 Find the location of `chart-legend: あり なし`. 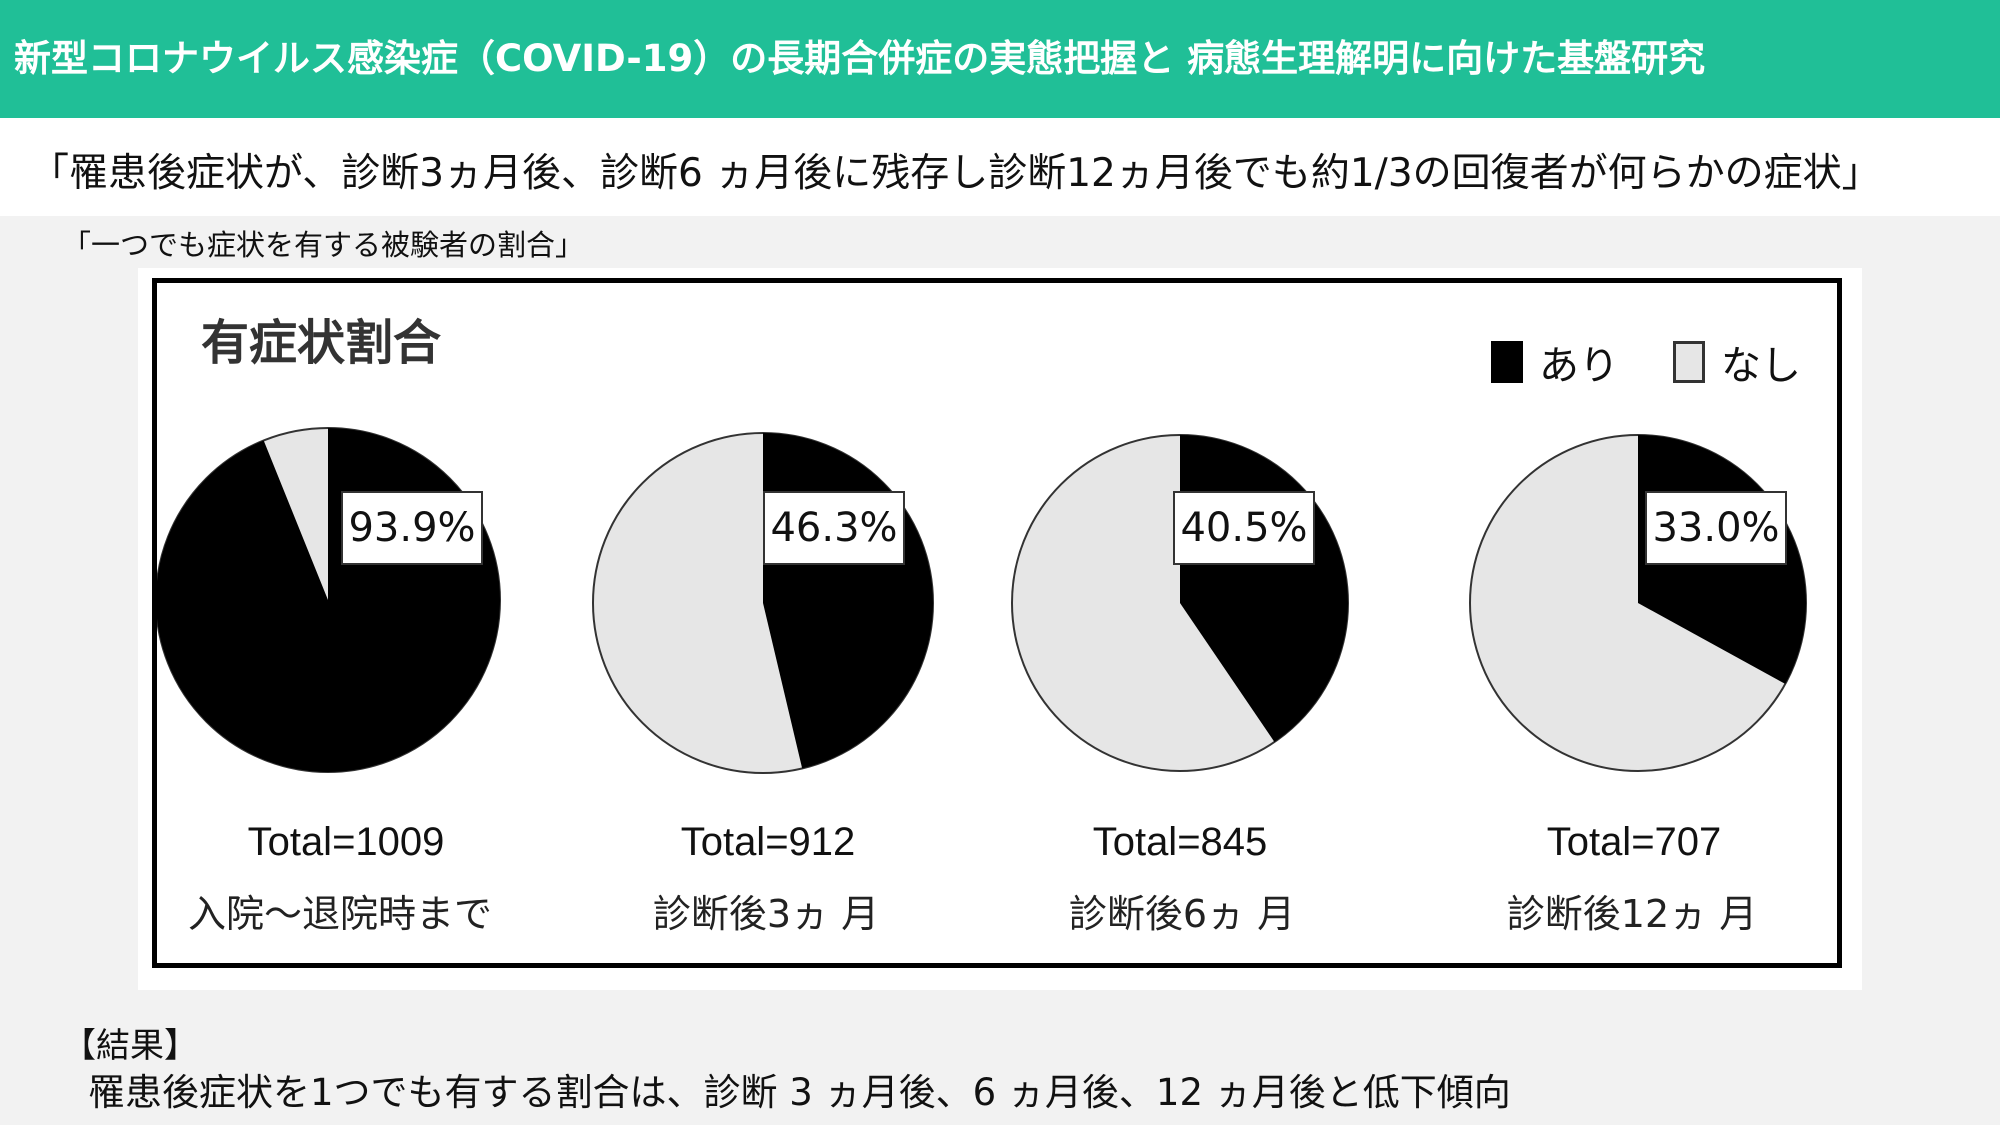

chart-legend: あり なし is located at coordinates (1619, 362).